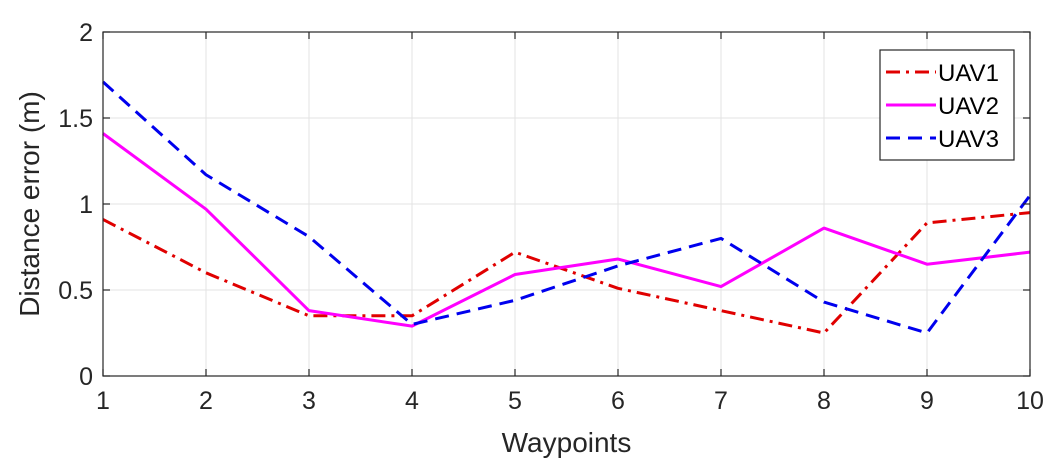 Image resolution: width=1052 pixels, height=470 pixels. I want to click on legend: UAV1 UAV2 UAV3, so click(947, 105).